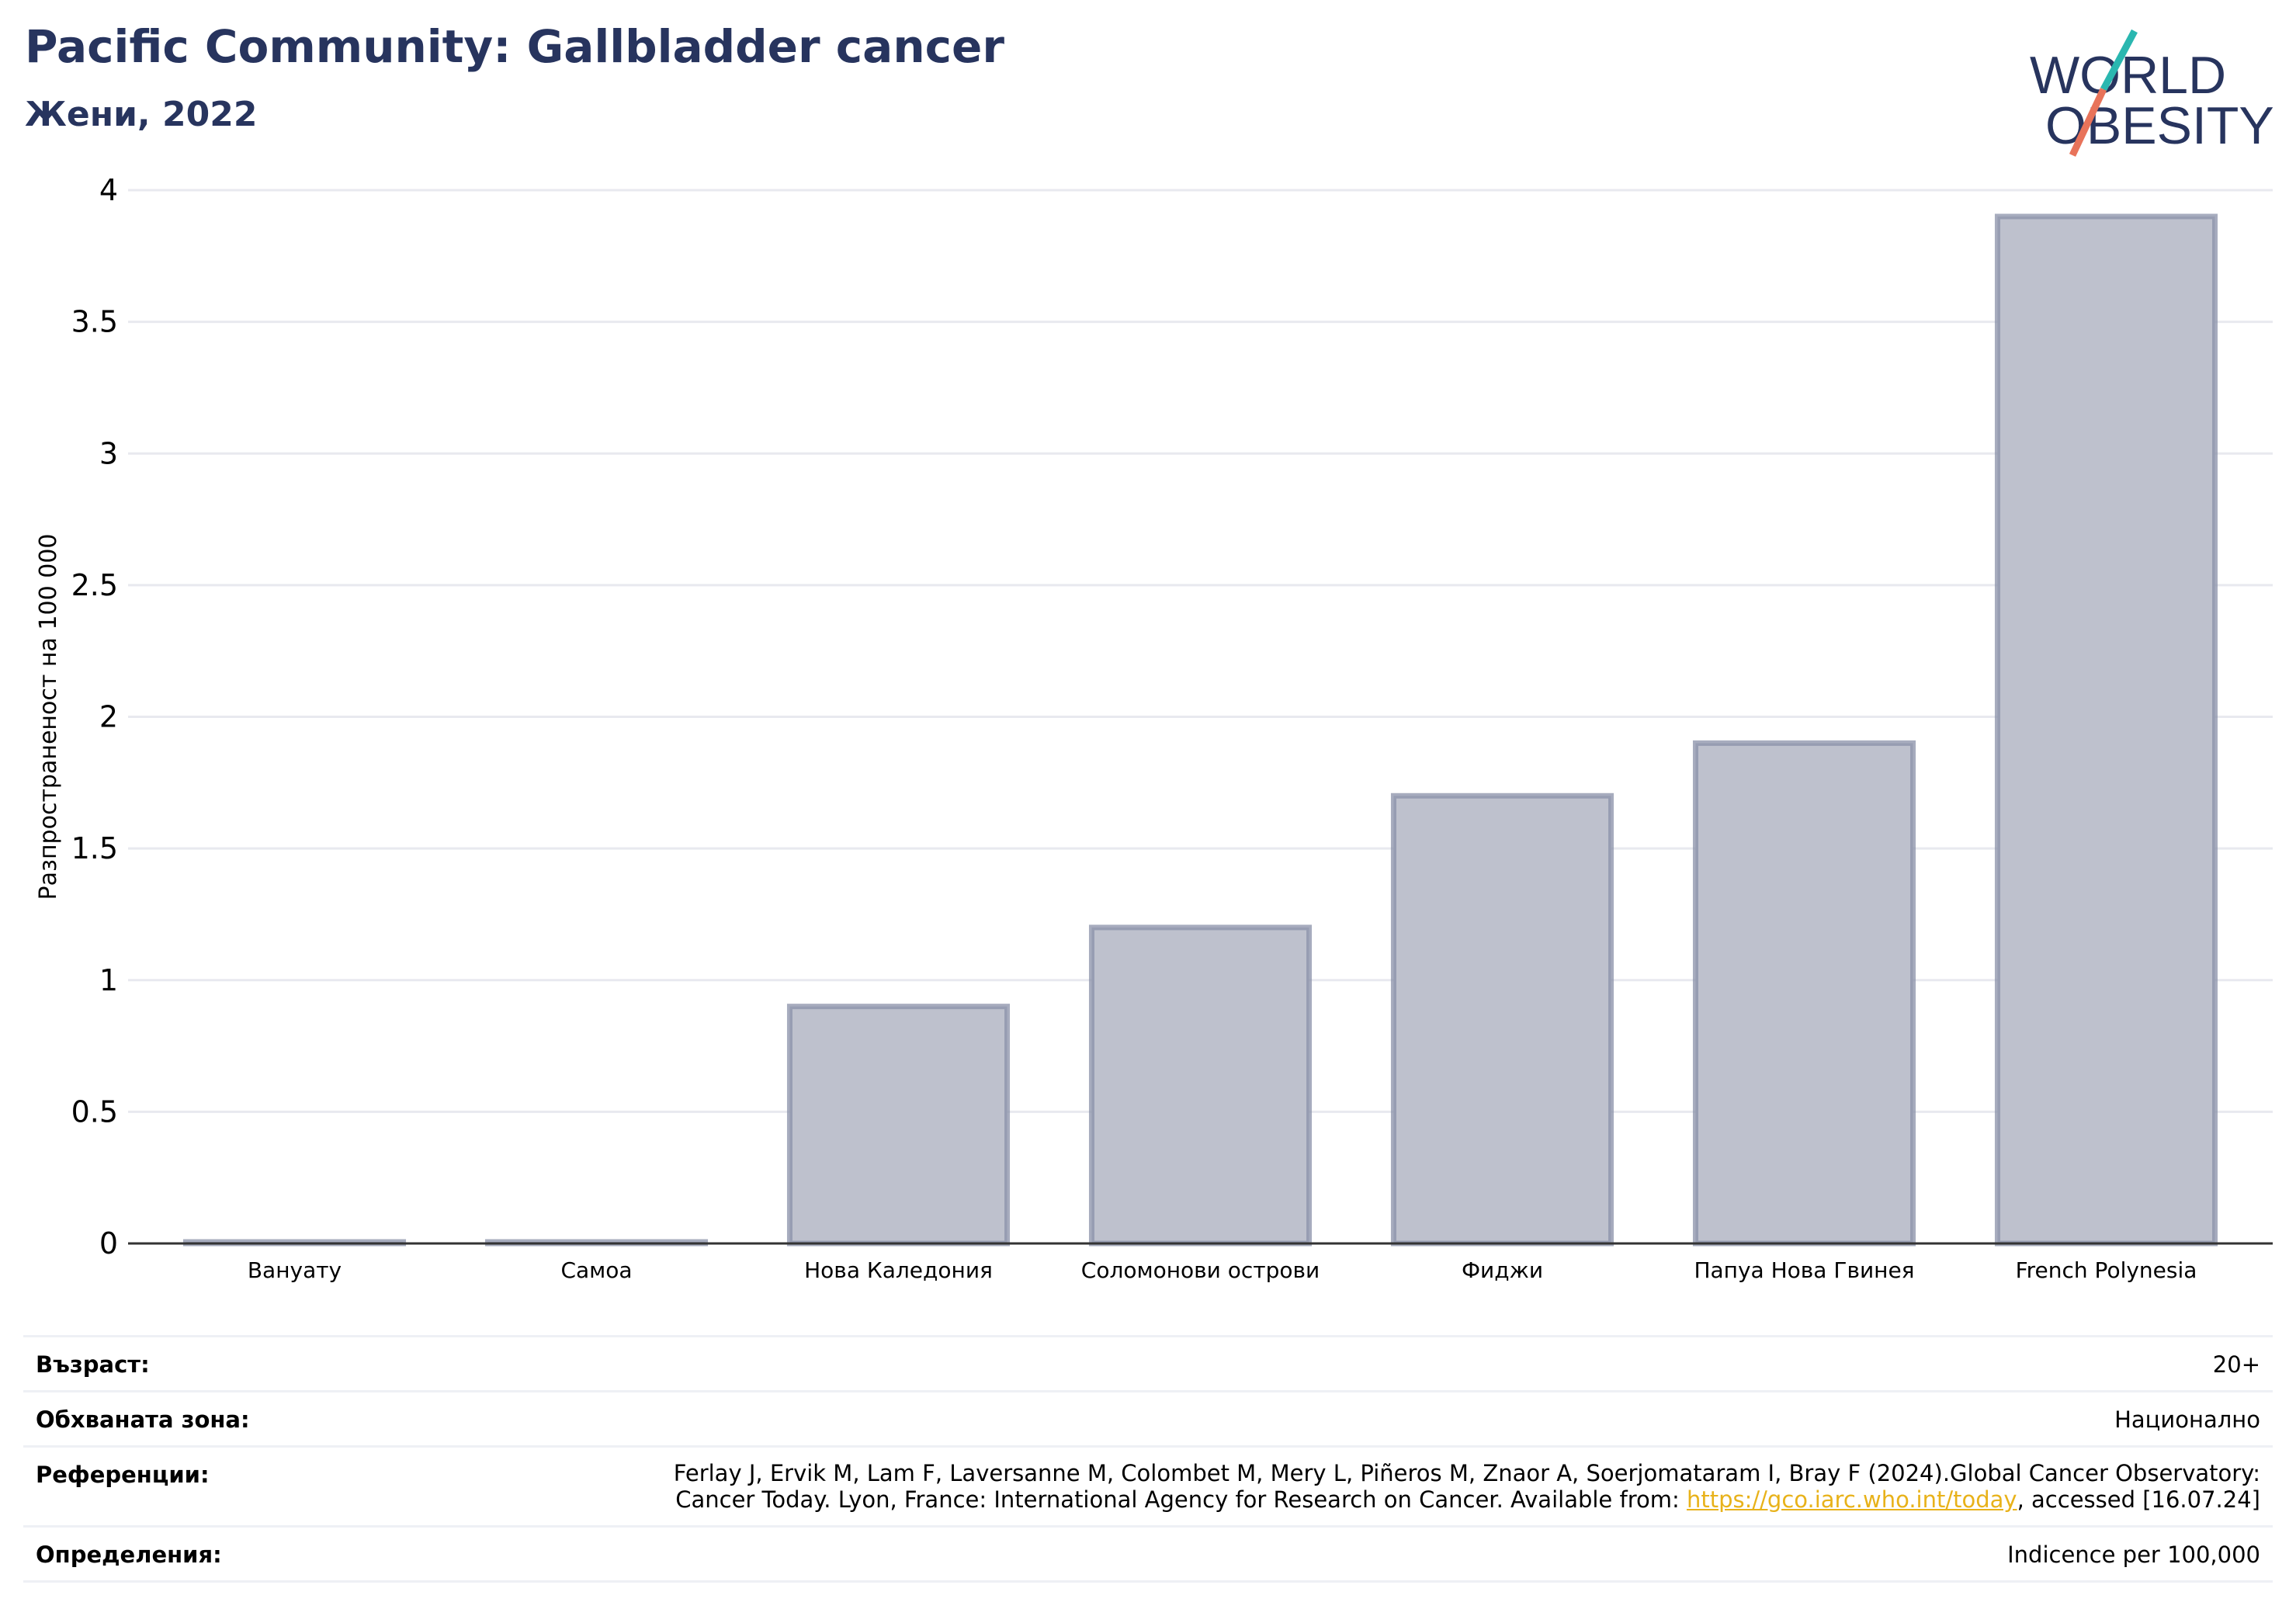  I want to click on reference-link: https://gco.iarc.who.int/today, so click(1852, 1499).